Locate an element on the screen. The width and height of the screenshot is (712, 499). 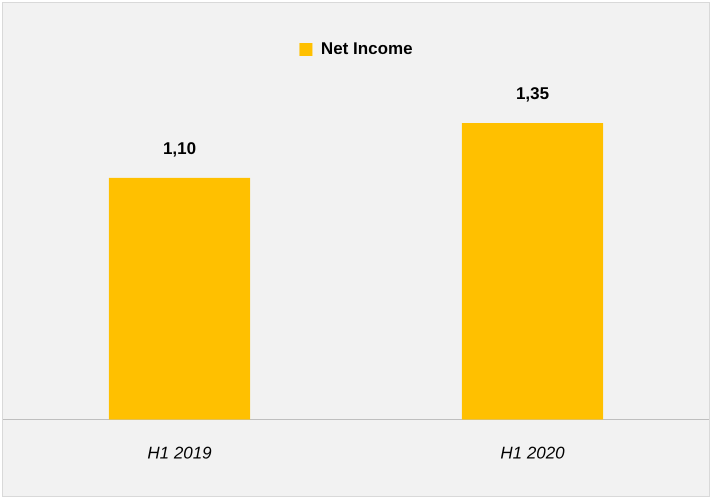
x-tick-label: H1 2019 is located at coordinates (179, 453).